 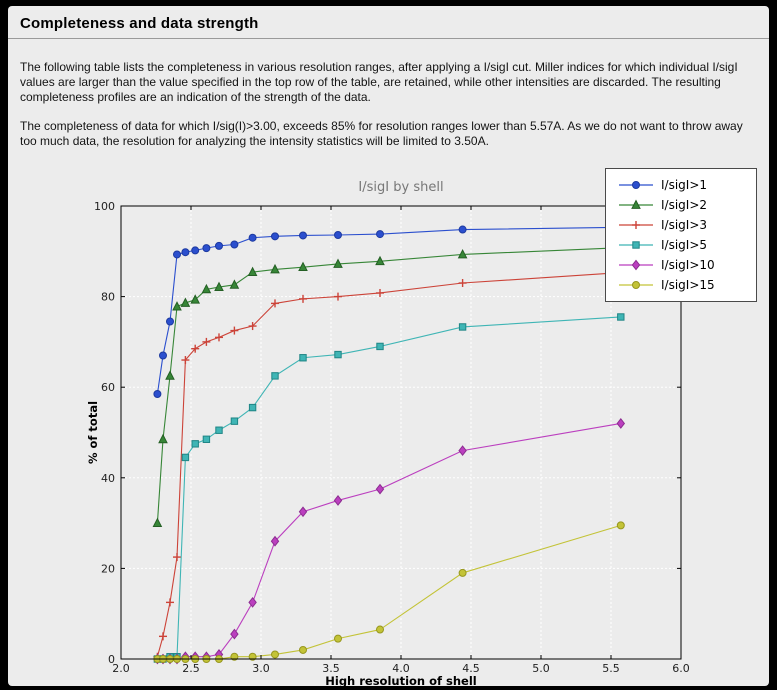 What do you see at coordinates (688, 285) in the screenshot?
I see `legend-label: I/sigI>15` at bounding box center [688, 285].